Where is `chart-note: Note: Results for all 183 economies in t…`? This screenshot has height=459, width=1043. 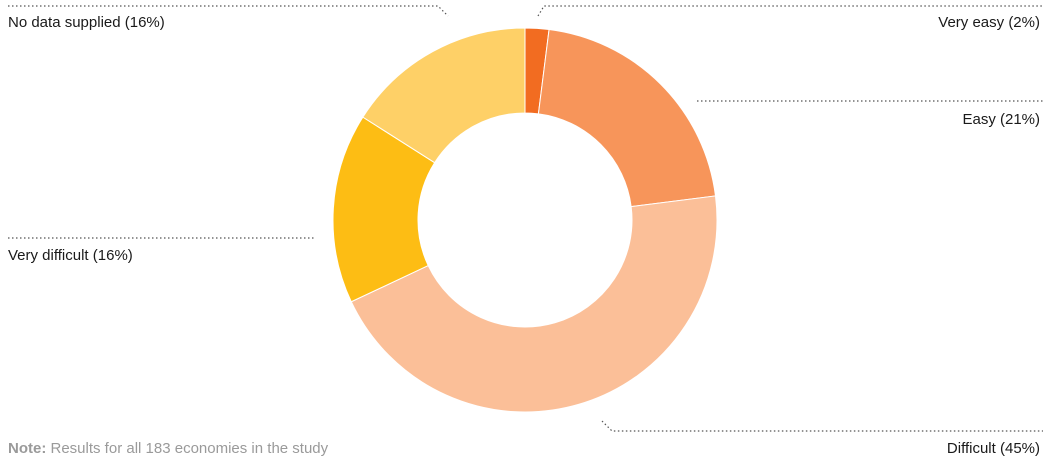
chart-note: Note: Results for all 183 economies in t… is located at coordinates (168, 448).